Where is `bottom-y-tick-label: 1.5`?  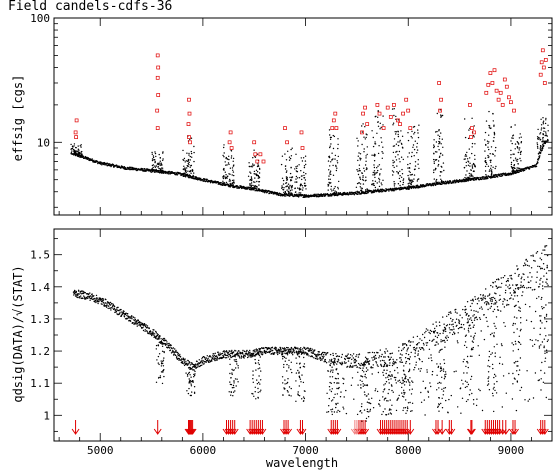
bottom-y-tick-label: 1.5 is located at coordinates (40, 255).